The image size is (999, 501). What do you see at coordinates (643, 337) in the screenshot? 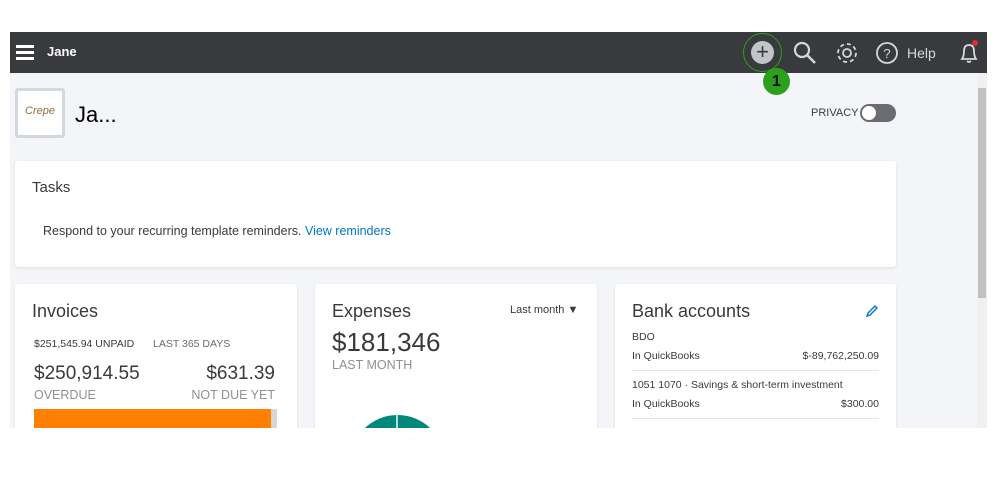
I see `account-name: BDO` at bounding box center [643, 337].